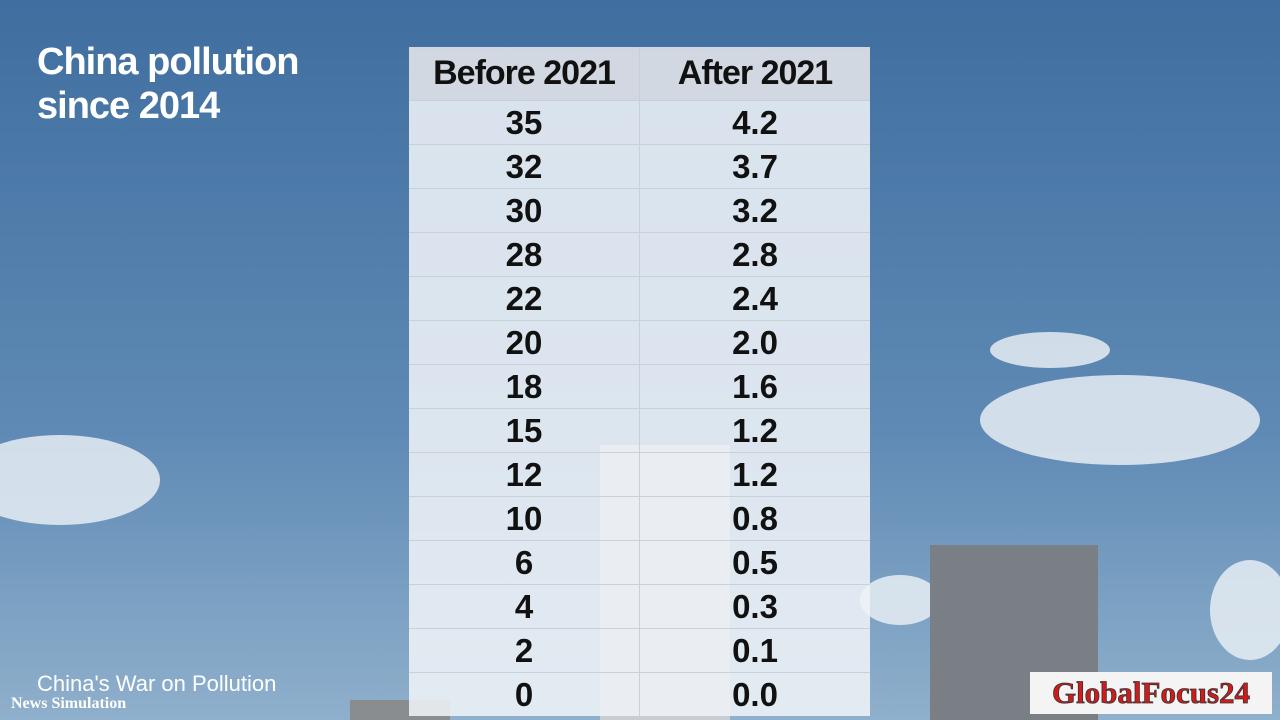  I want to click on header-row: Before 2021 After 2021, so click(639, 74).